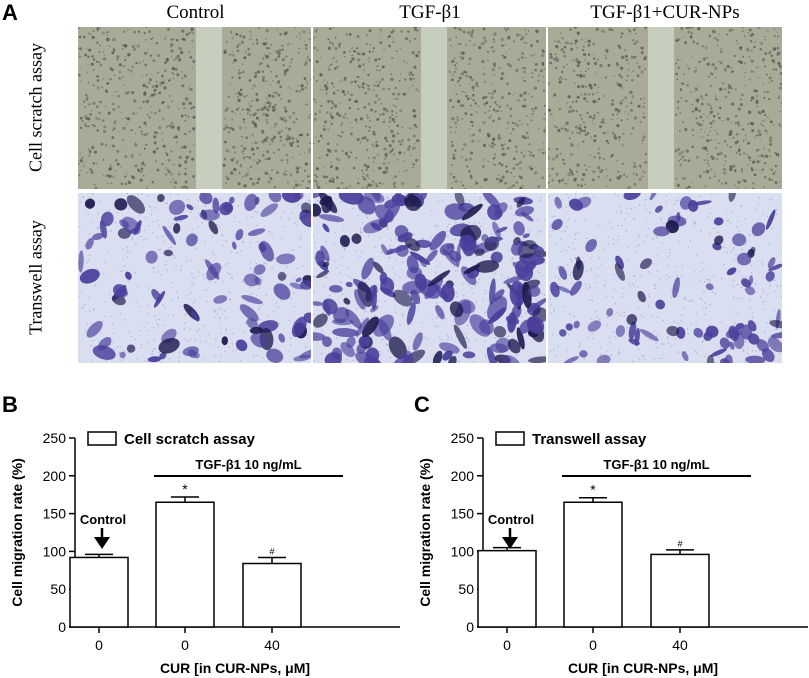  Describe the element at coordinates (190, 439) in the screenshot. I see `legend-label: Cell scratch assay` at that location.